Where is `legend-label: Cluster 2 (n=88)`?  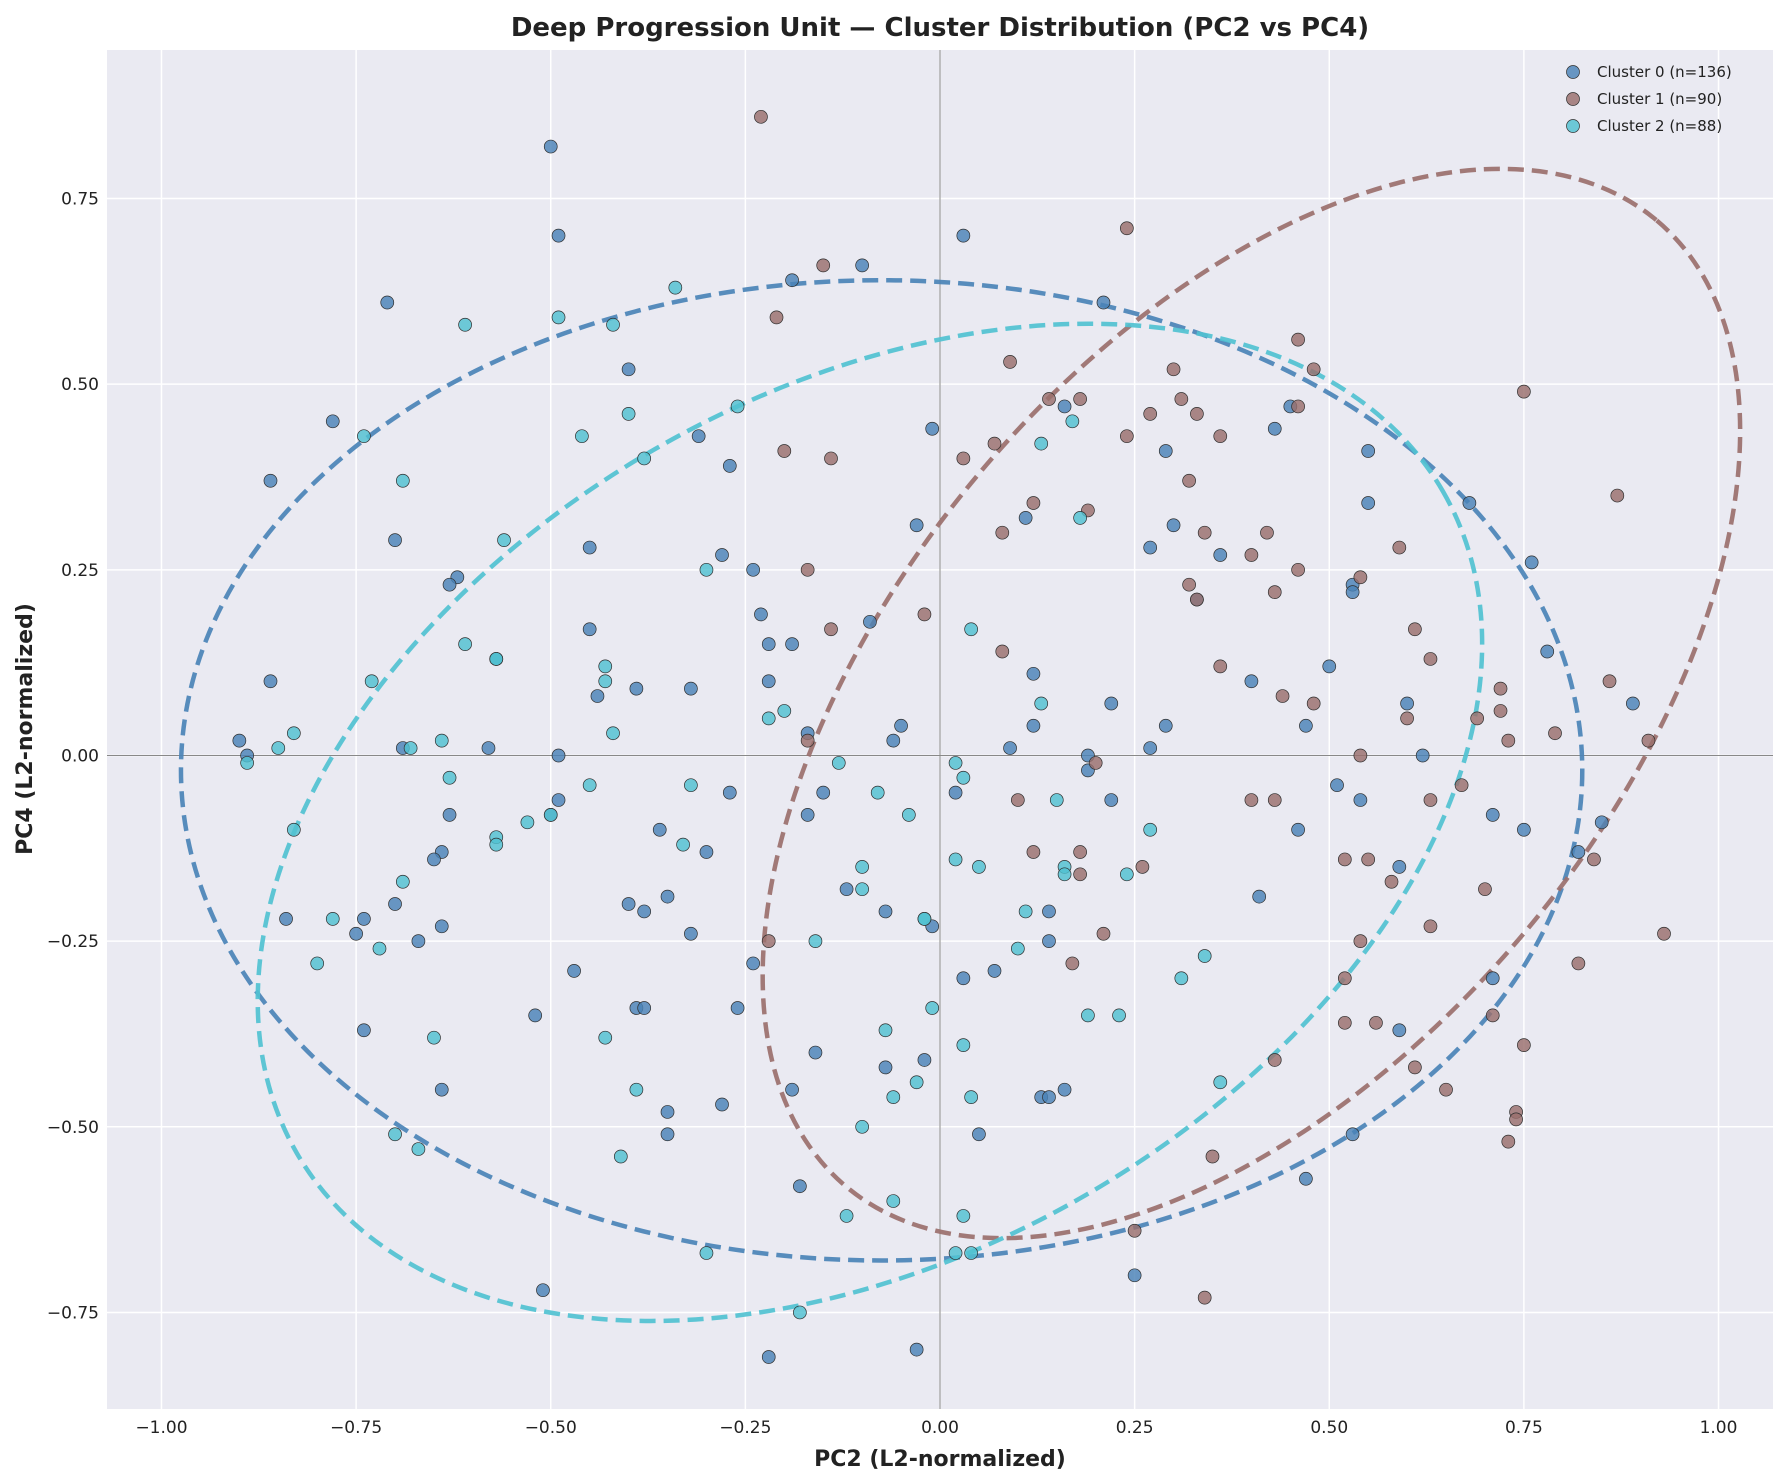
legend-label: Cluster 2 (n=88) is located at coordinates (1659, 126).